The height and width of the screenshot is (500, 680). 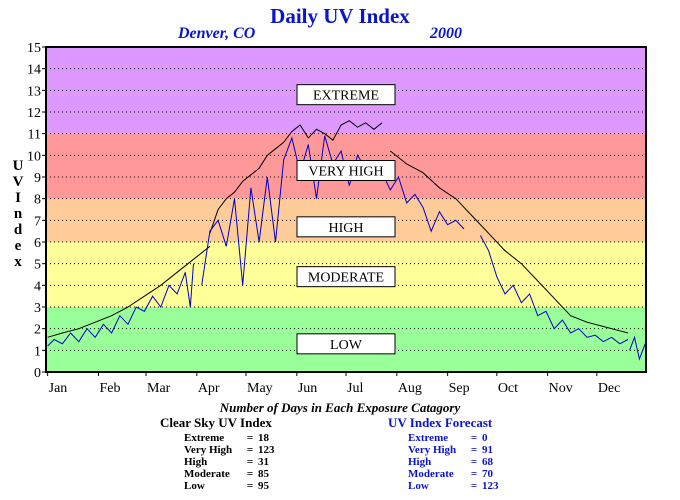 I want to click on forecast-count: 0, so click(x=485, y=438).